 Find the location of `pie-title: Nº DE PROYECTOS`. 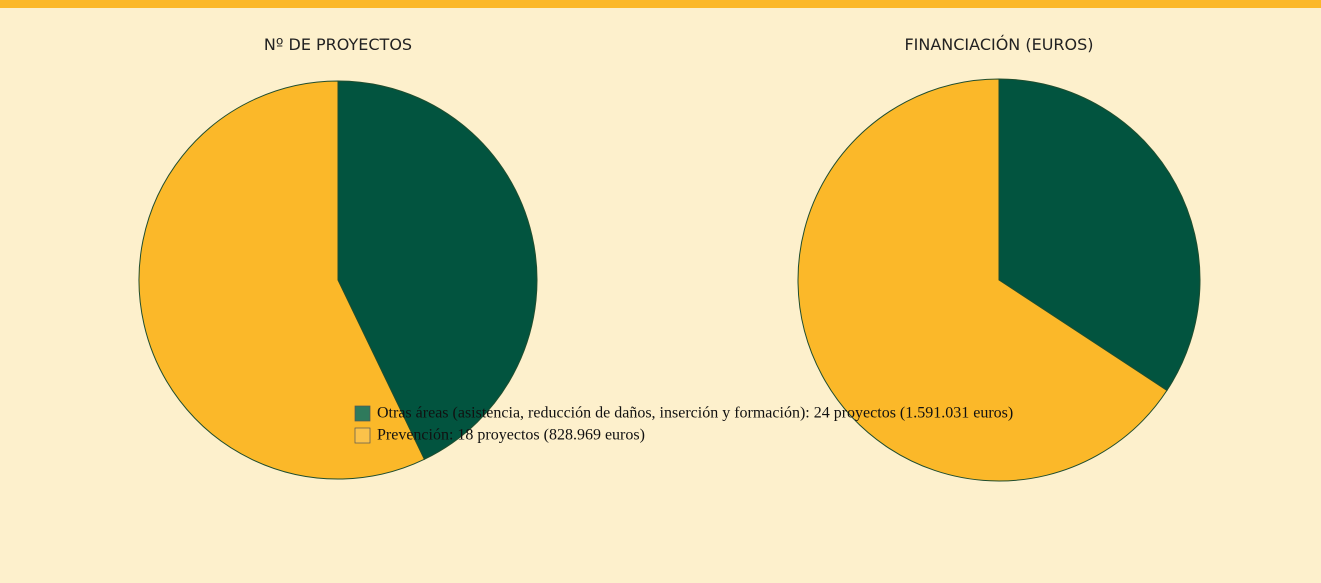

pie-title: Nº DE PROYECTOS is located at coordinates (338, 44).